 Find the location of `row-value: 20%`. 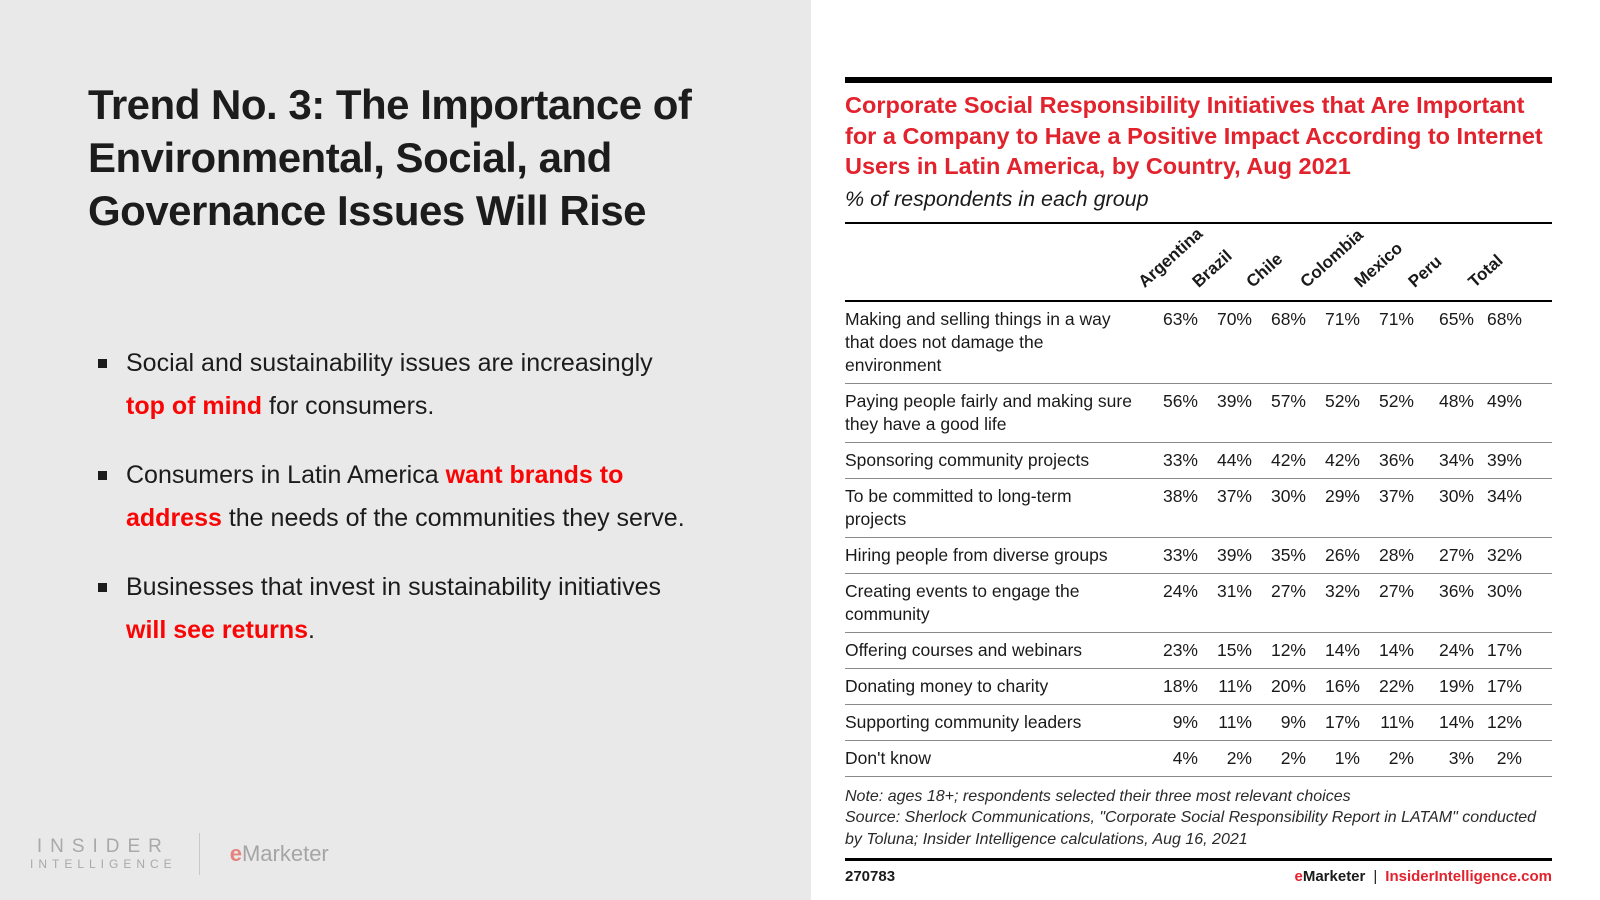

row-value: 20% is located at coordinates (1288, 685).